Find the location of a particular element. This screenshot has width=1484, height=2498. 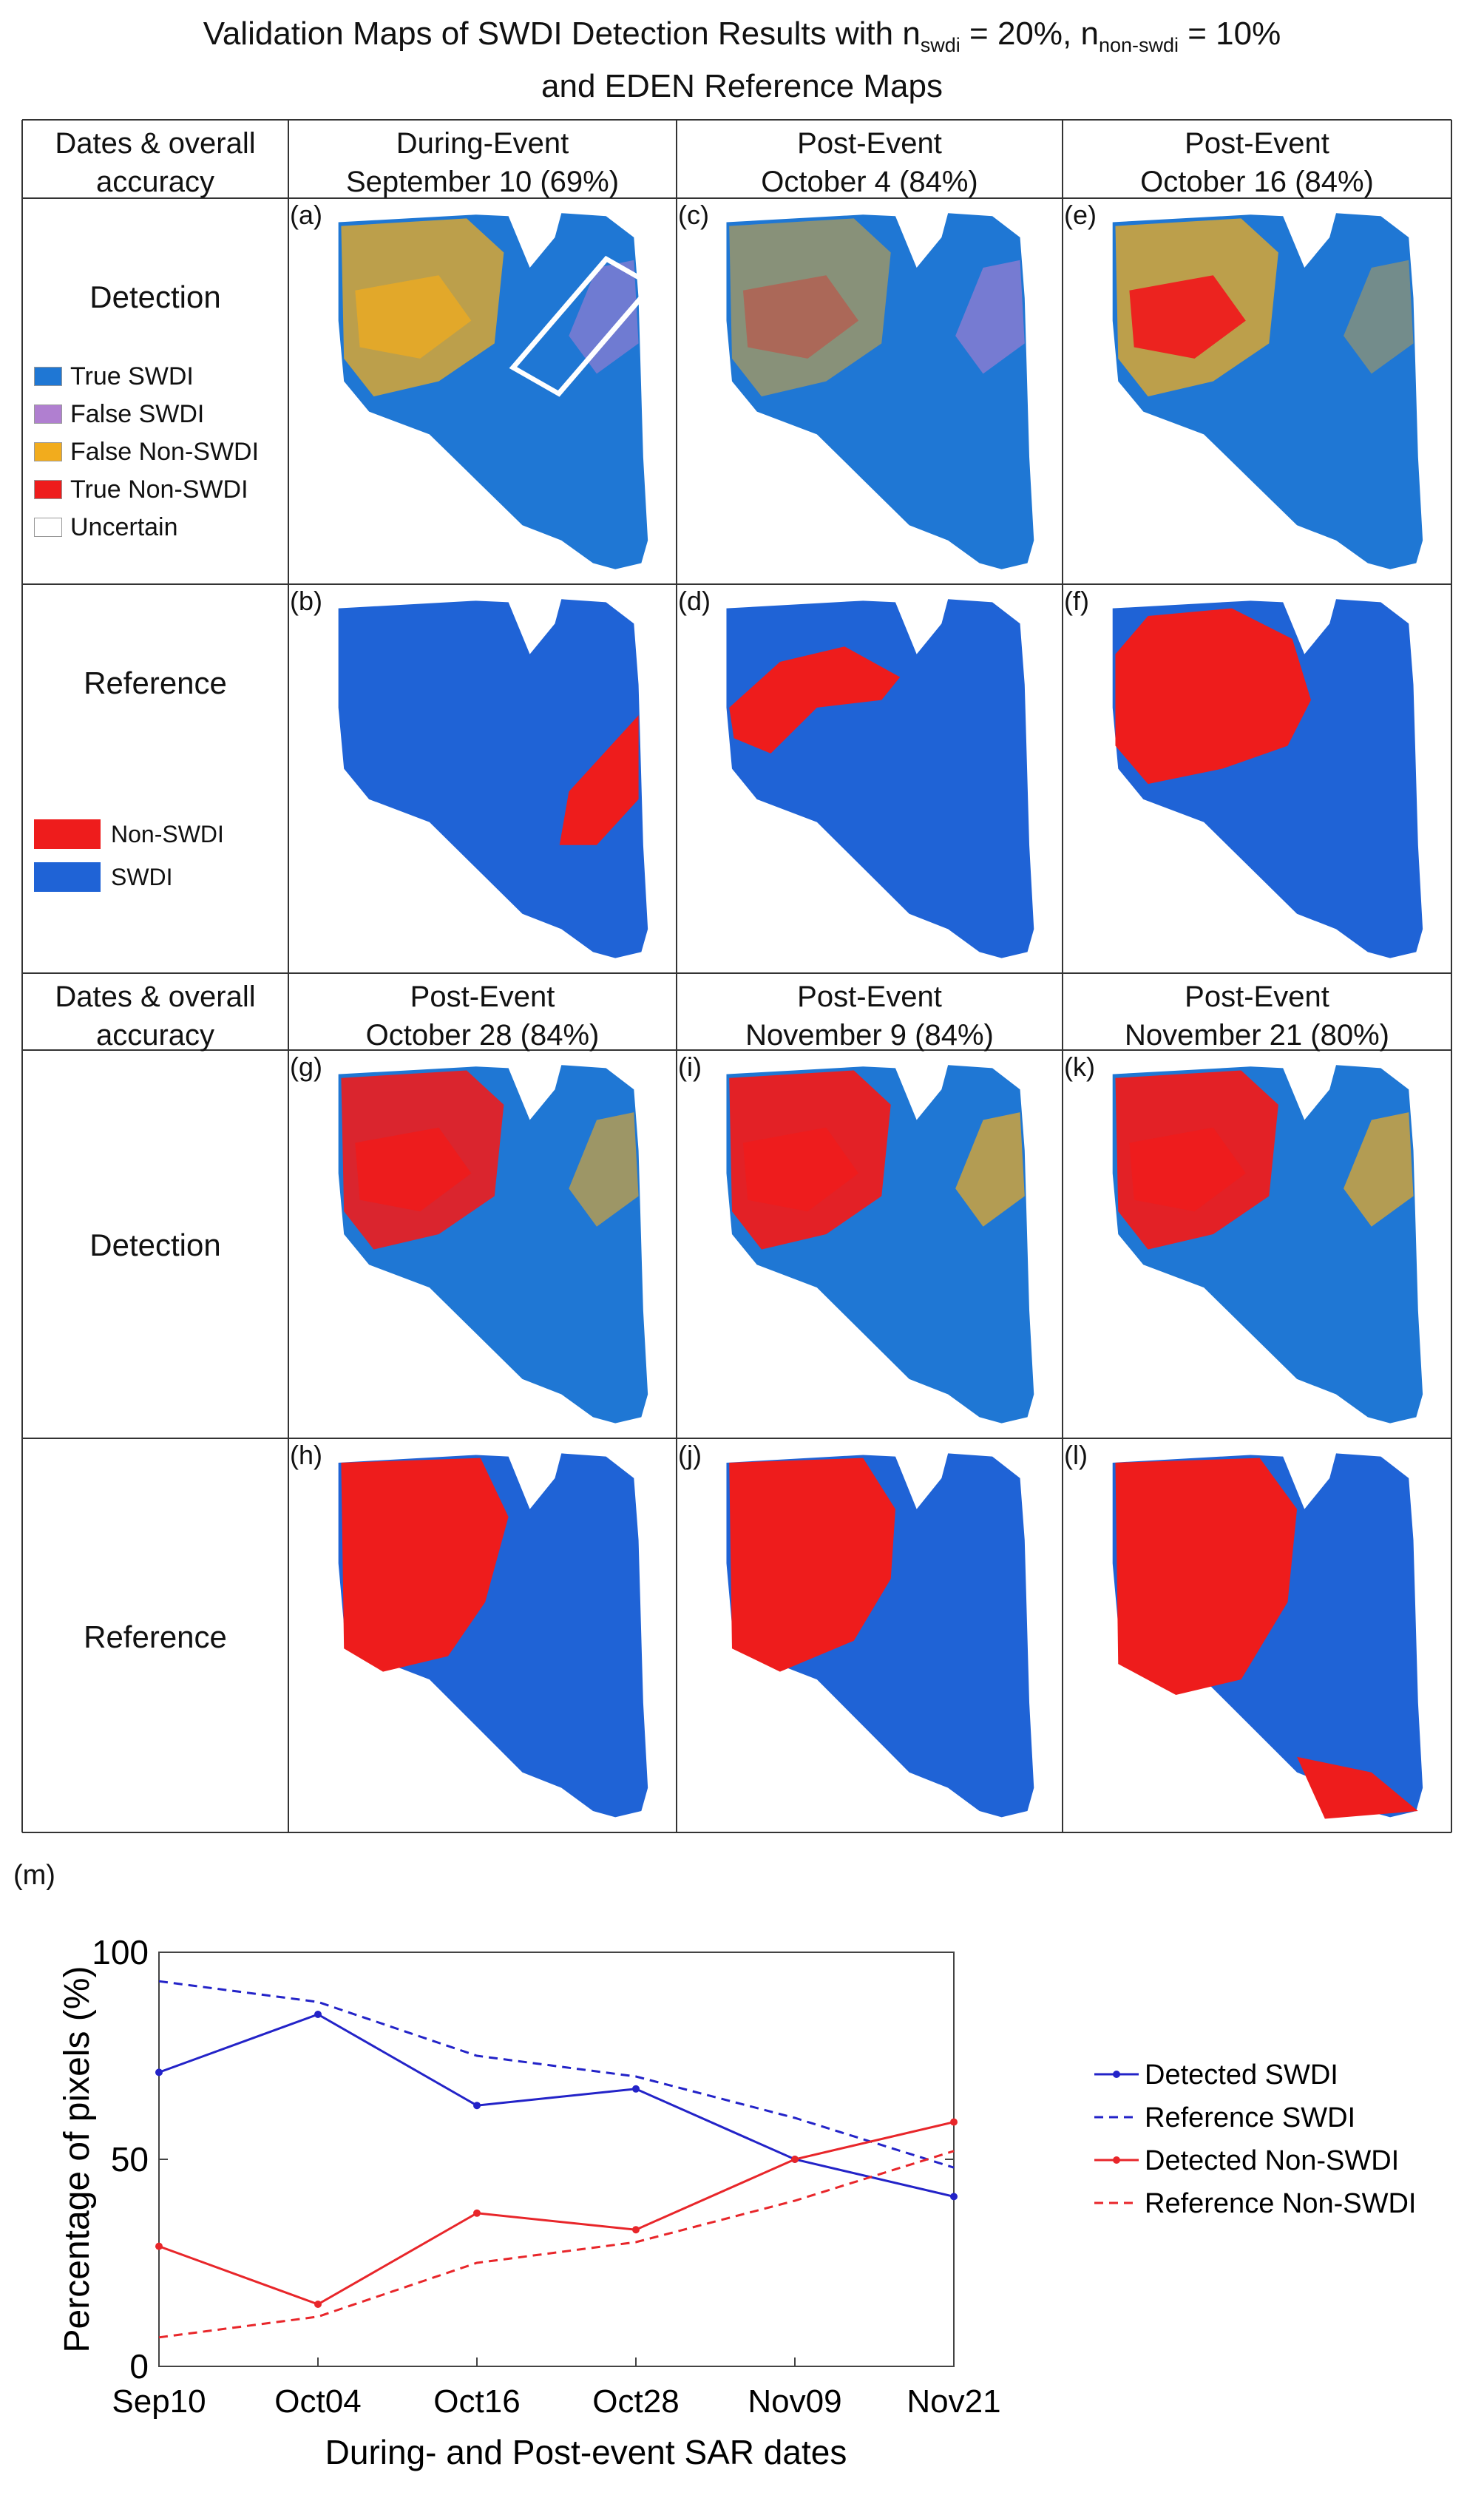

header-line: November 21 (80%) is located at coordinates (1257, 1035).